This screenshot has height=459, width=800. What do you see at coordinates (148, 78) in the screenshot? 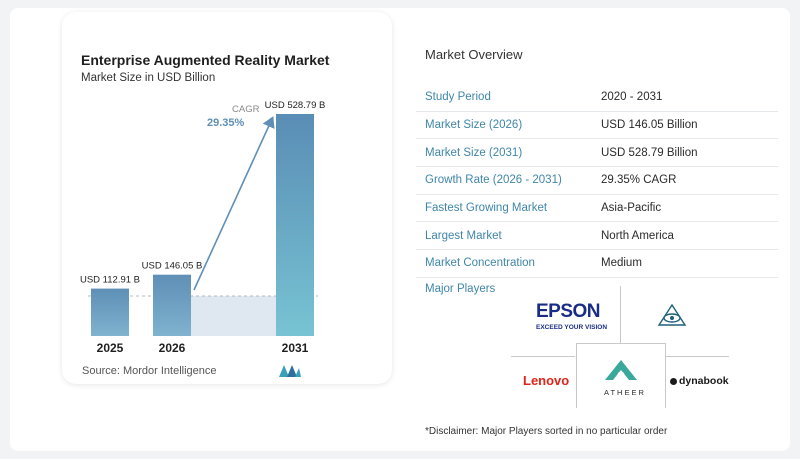
I see `chart-subtitle: Market Size in USD Billion` at bounding box center [148, 78].